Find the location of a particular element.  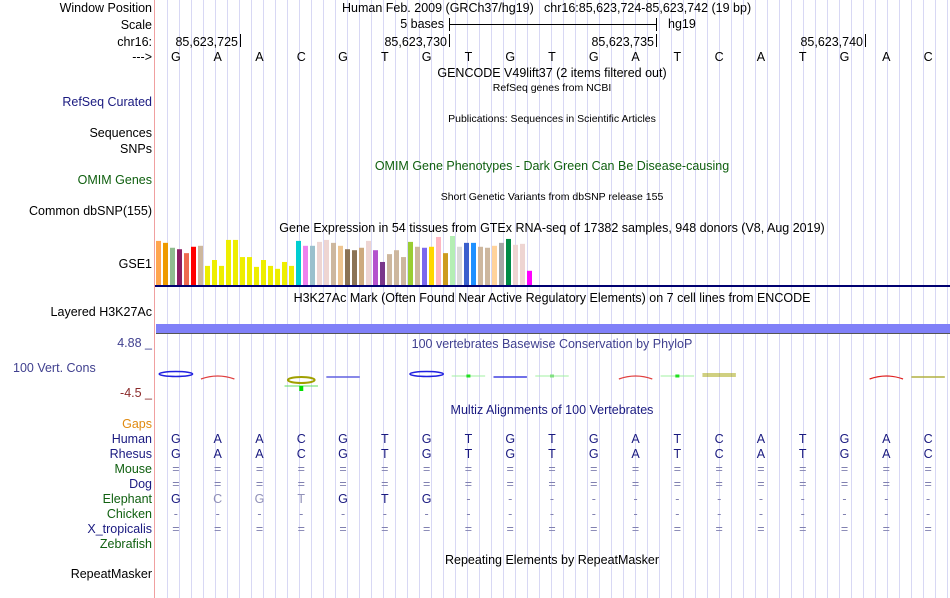

species-label: Elephant is located at coordinates (127, 499).